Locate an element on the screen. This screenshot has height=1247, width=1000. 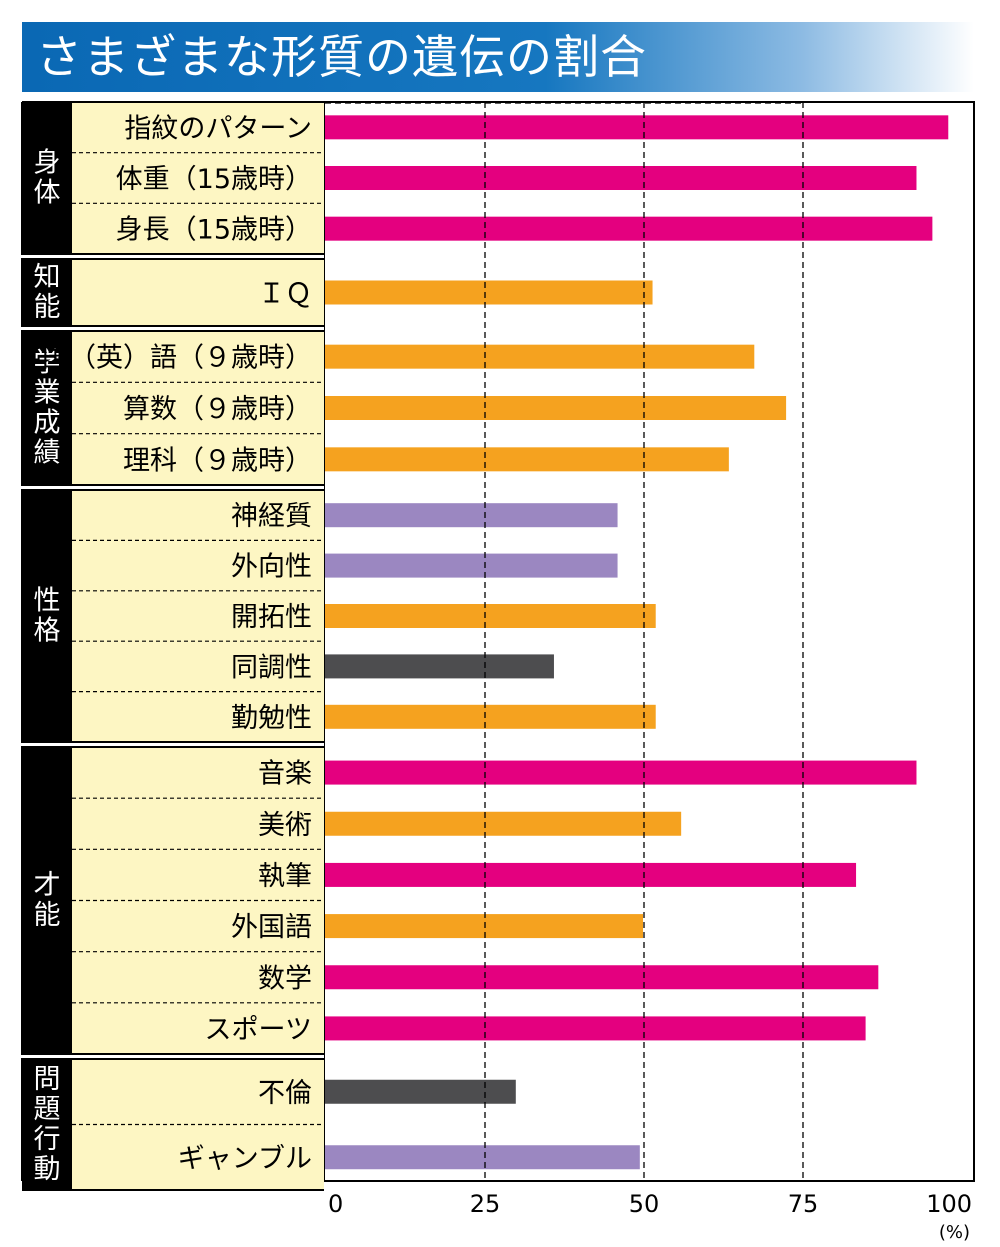
category-label: 性格 is located at coordinates (47, 615).